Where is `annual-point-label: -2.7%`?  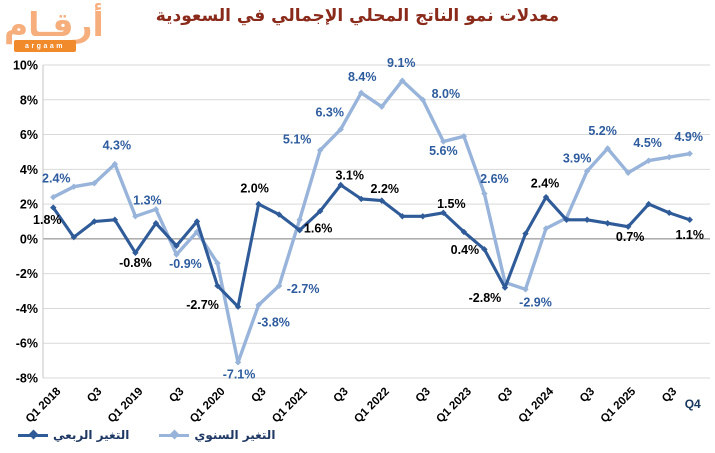
annual-point-label: -2.7% is located at coordinates (303, 289).